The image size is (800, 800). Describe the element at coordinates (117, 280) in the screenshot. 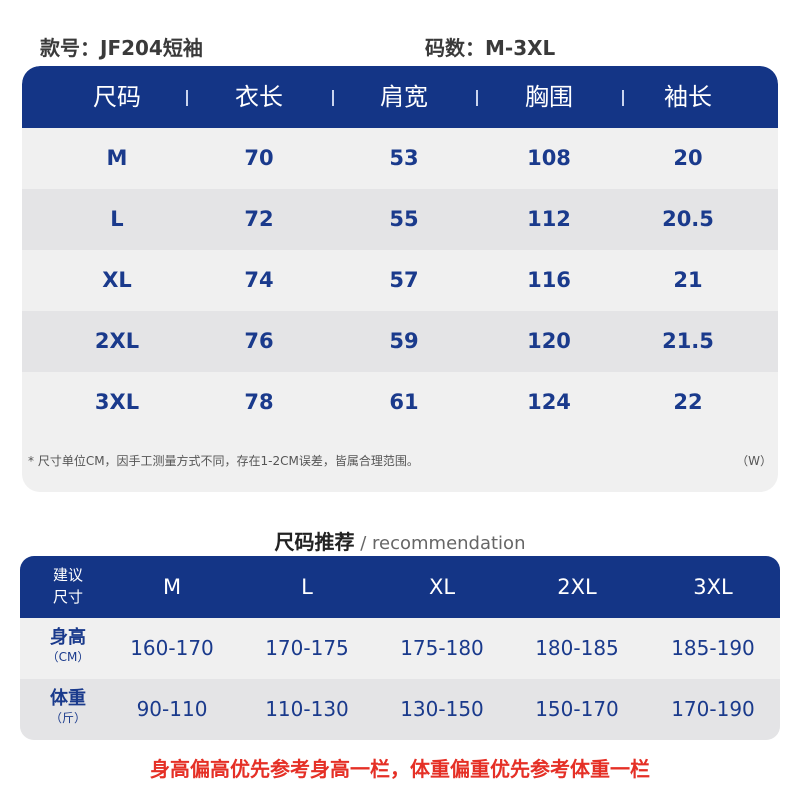

I see `cell-size: XL` at that location.